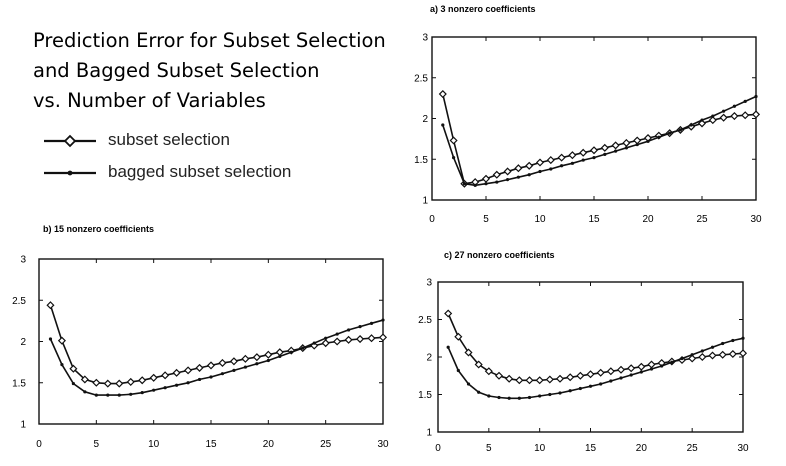  I want to click on legend-label: subset selection, so click(169, 139).